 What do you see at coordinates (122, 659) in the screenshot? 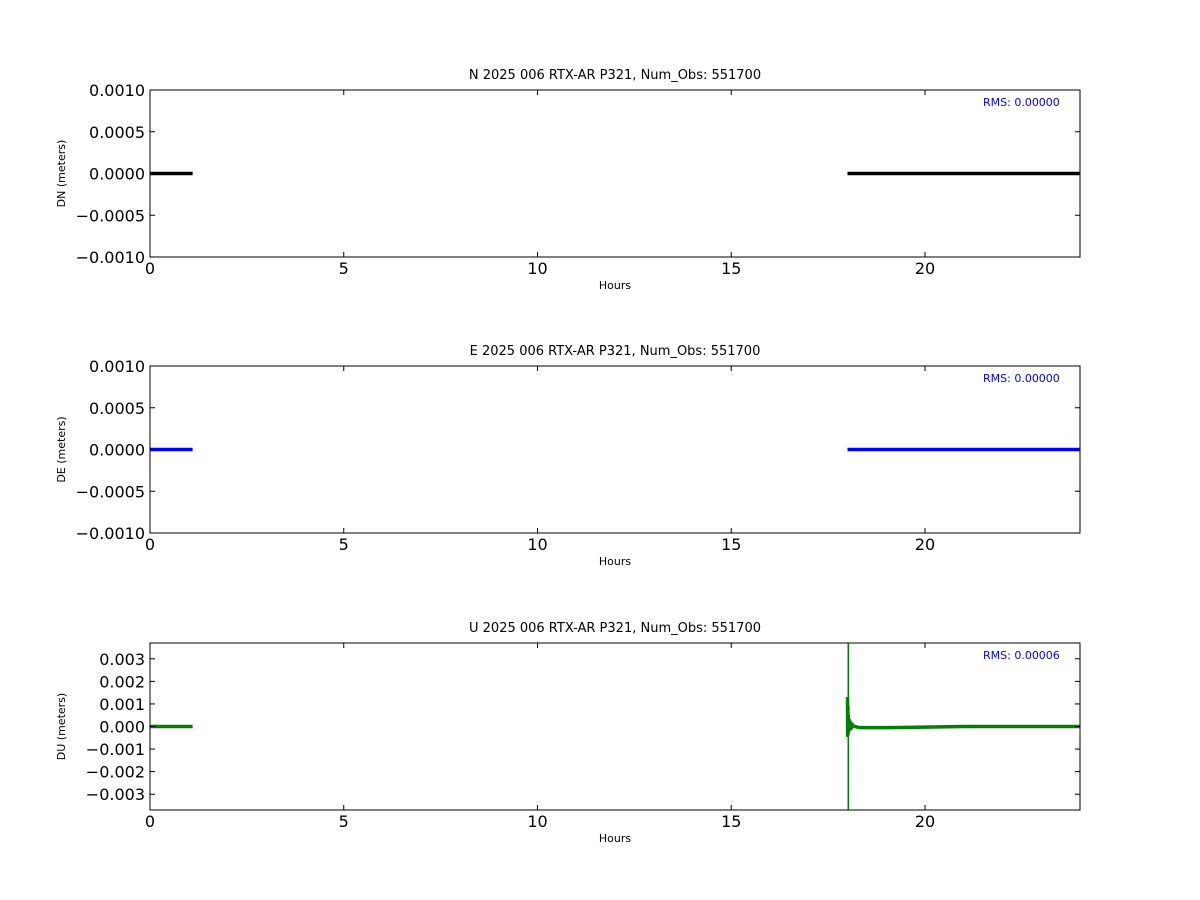
I see `y-tick-label: 0.003` at bounding box center [122, 659].